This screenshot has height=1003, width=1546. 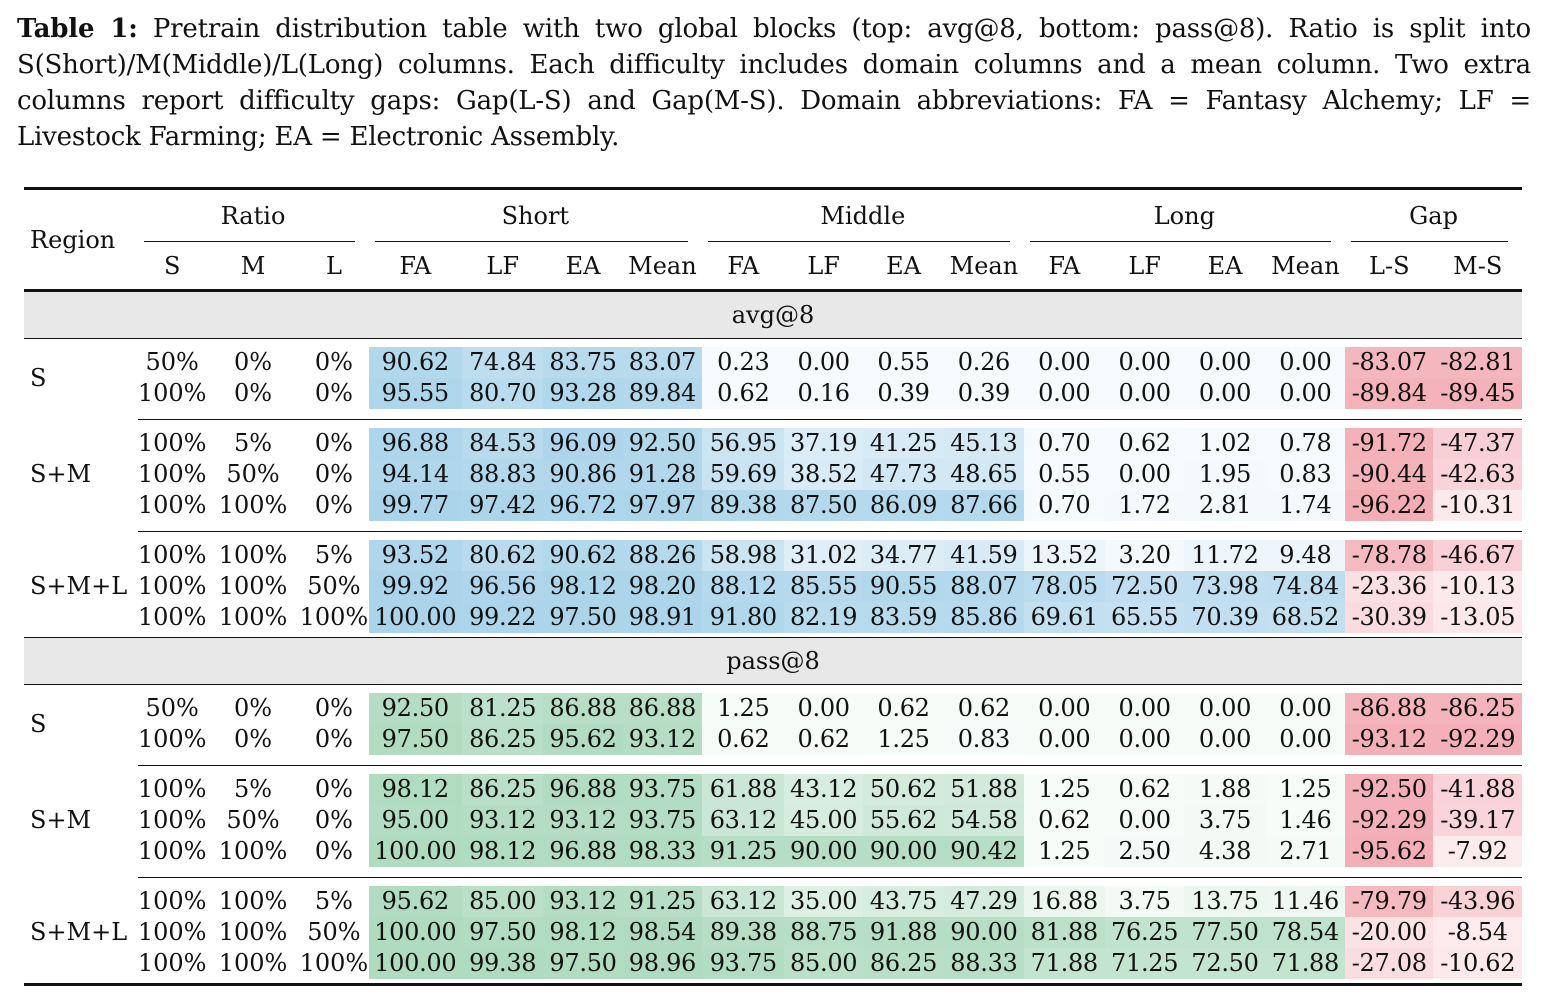 What do you see at coordinates (823, 932) in the screenshot?
I see `middle-cell: 88.75` at bounding box center [823, 932].